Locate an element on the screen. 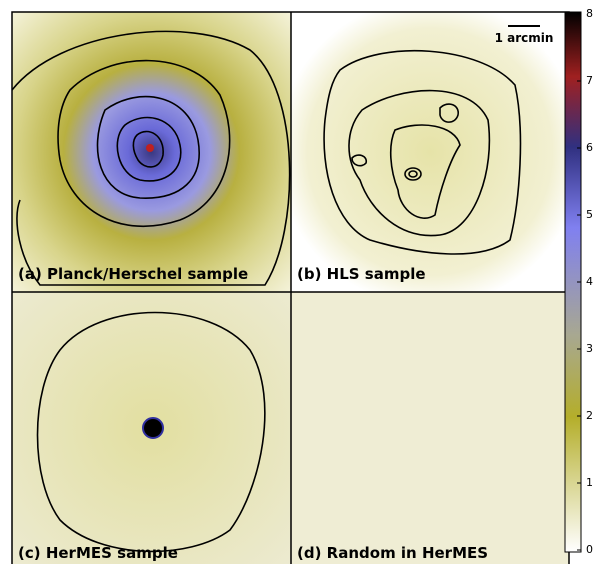 This screenshot has width=595, height=564. scale-bar-label: 1 arcmin is located at coordinates (524, 38).